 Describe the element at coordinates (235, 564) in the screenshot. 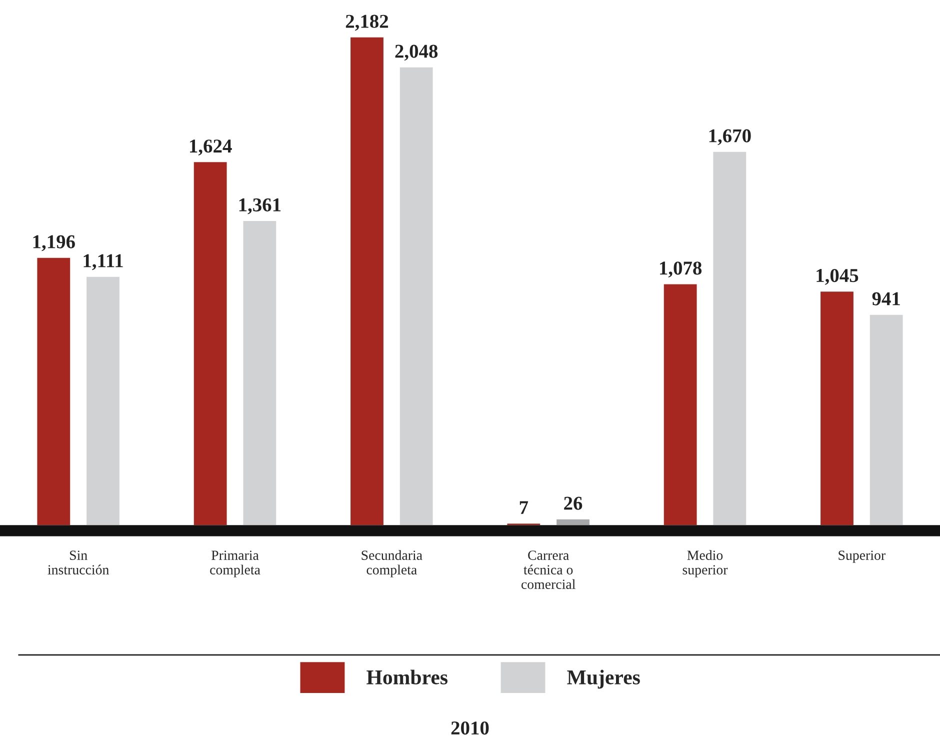

I see `x-tick-label: Primaria completa` at that location.